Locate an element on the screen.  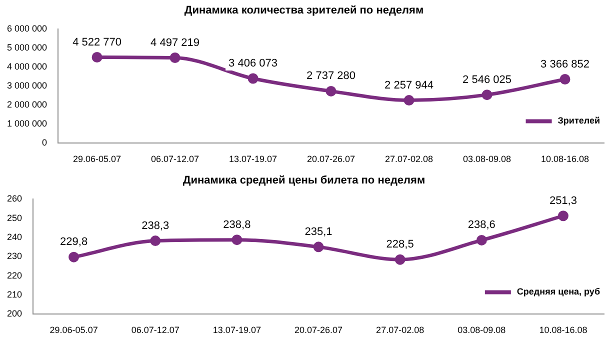
data-label: 3 366 852 is located at coordinates (565, 64).